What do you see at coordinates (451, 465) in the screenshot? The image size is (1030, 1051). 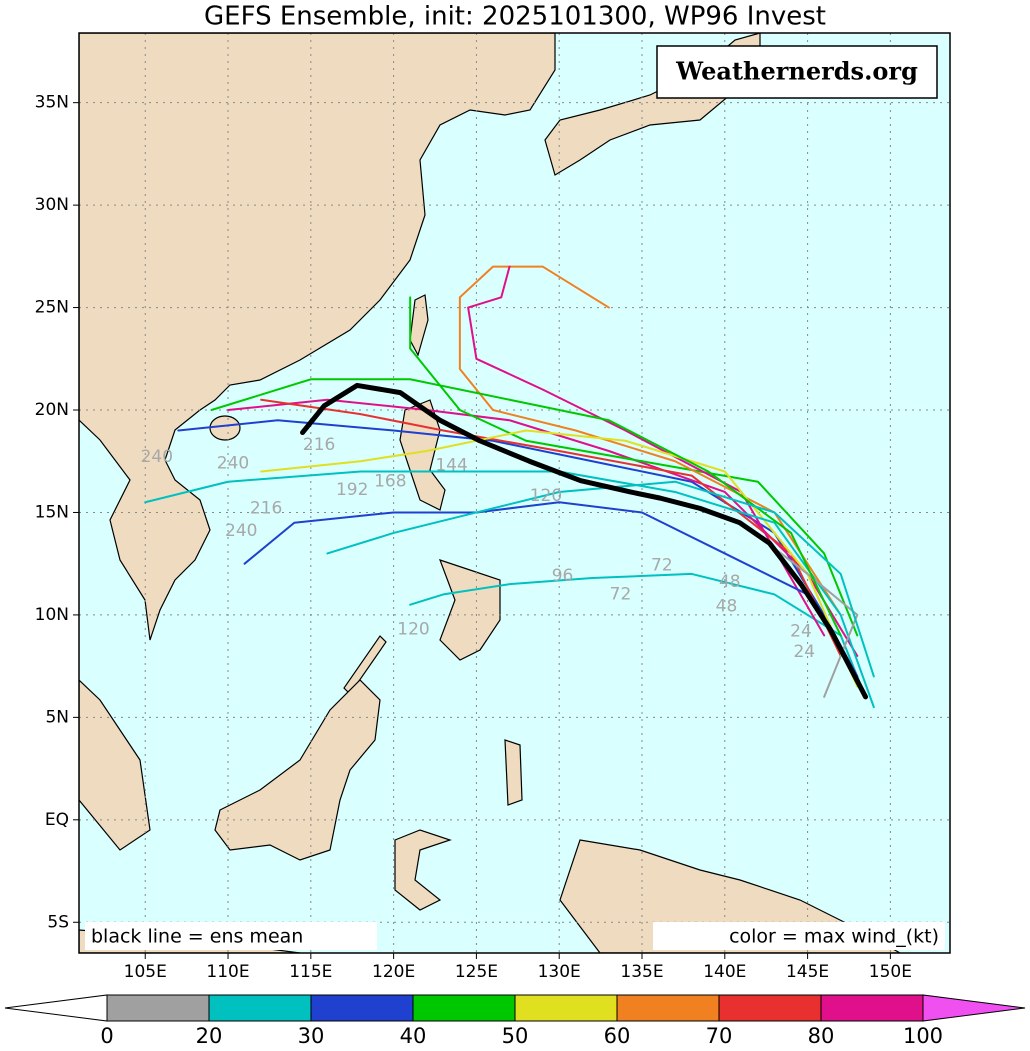 I see `hour-label: 144` at bounding box center [451, 465].